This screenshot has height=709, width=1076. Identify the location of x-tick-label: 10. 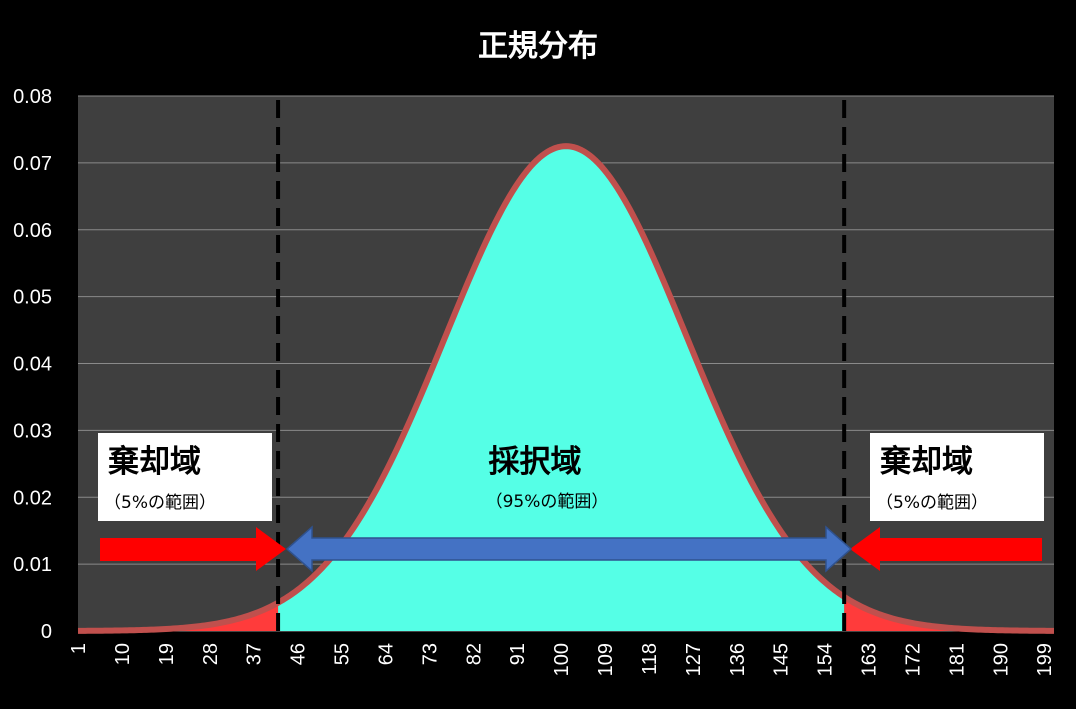
(123, 654).